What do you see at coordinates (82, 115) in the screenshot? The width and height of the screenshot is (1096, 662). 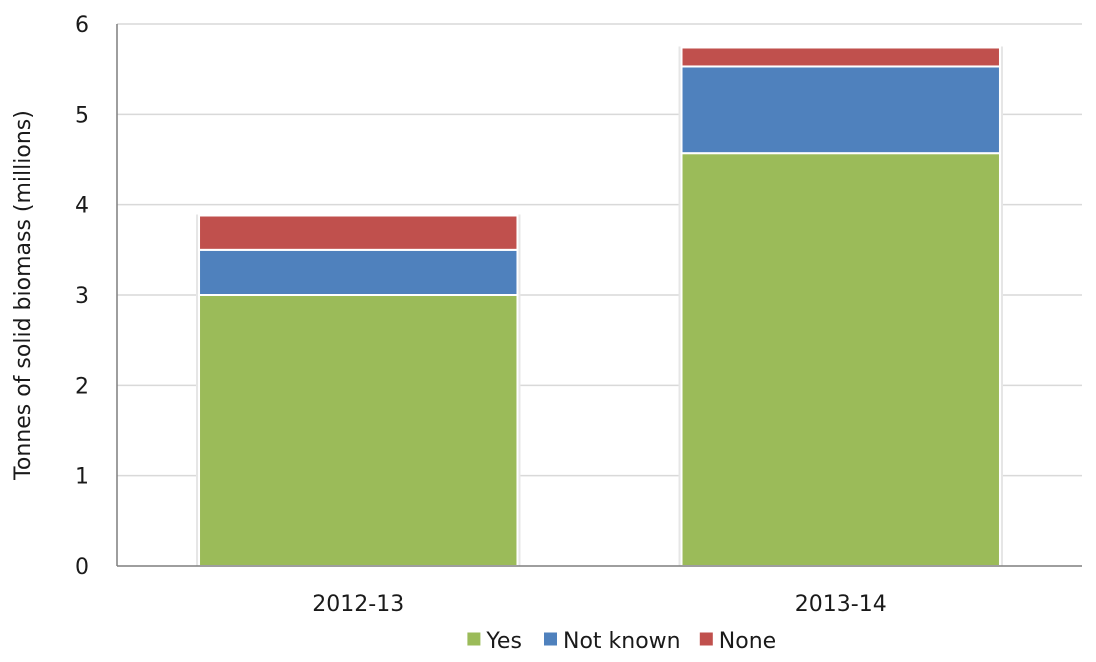 I see `y-tick-label: 5` at bounding box center [82, 115].